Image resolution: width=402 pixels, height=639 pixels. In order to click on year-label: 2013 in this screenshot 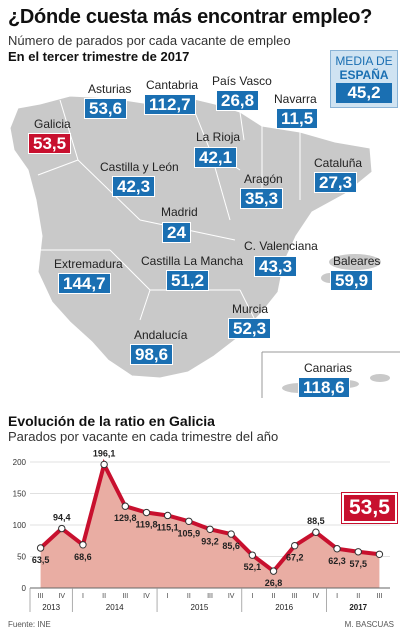, I will do `click(51, 607)`.